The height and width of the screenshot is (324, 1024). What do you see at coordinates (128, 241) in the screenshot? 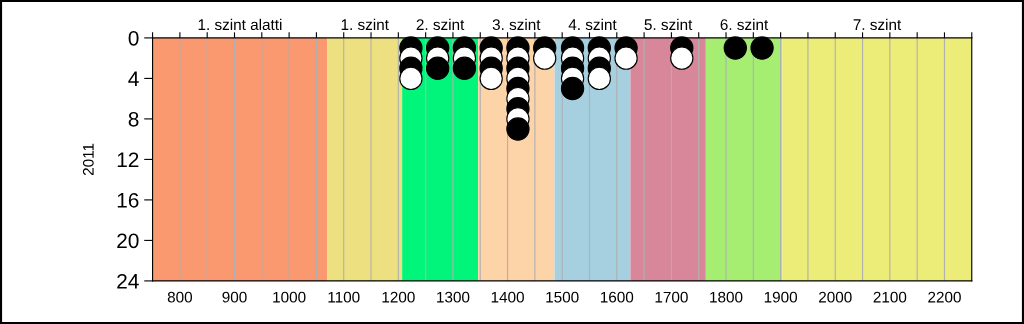
I see `y-tick-label: 20` at bounding box center [128, 241].